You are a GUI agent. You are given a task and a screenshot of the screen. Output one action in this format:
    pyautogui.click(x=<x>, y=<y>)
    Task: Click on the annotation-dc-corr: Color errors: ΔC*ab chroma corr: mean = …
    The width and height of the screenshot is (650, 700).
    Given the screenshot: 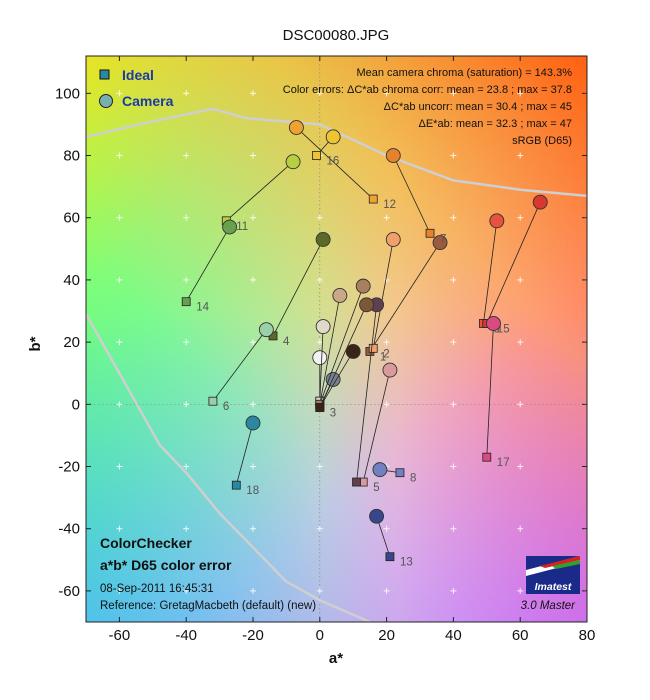 What is the action you would take?
    pyautogui.click(x=427, y=90)
    